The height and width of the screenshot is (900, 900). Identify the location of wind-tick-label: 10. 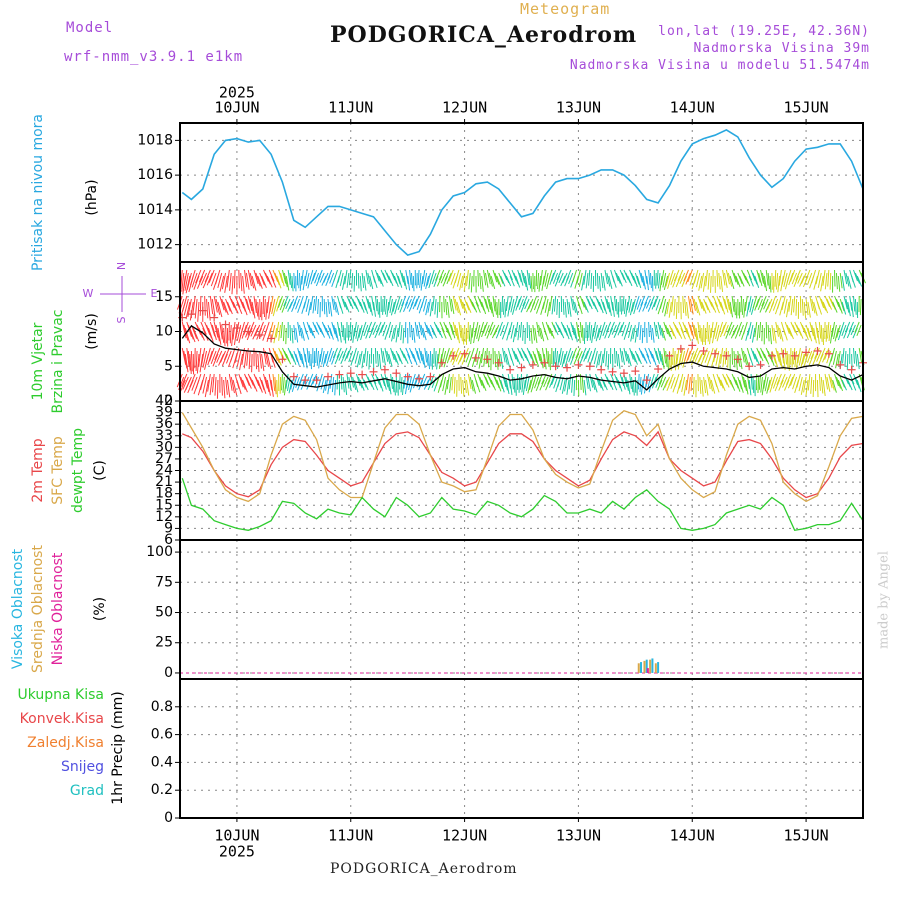
(164, 332).